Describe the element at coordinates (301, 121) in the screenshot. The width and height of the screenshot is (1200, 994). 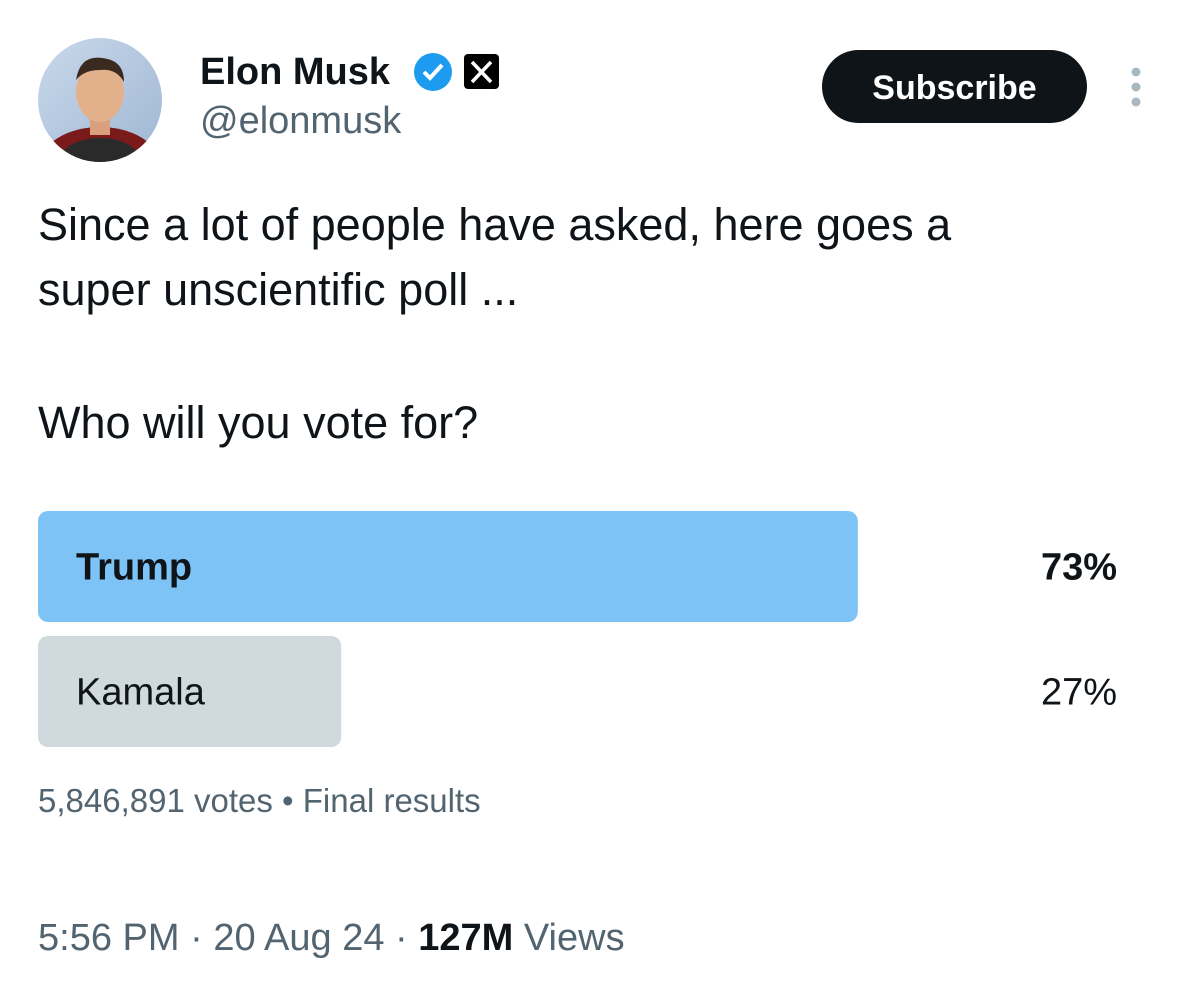
I see `handle: @elonmusk` at that location.